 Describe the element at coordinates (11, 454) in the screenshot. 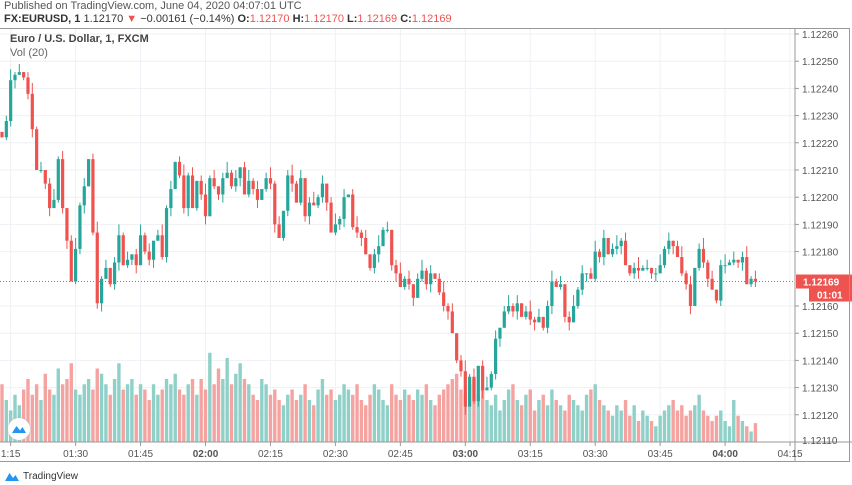

I see `time-tick-label: 1:15` at that location.